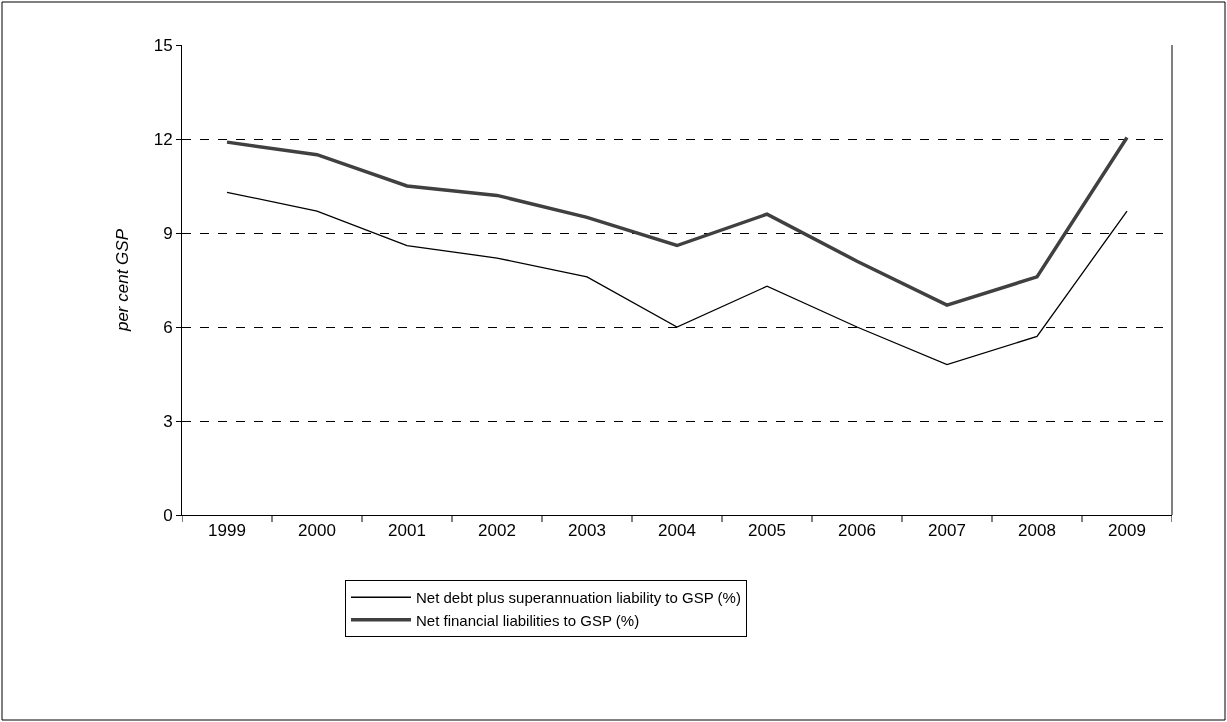  What do you see at coordinates (528, 620) in the screenshot?
I see `legend-label: Net financial liabilities to GSP (%)` at bounding box center [528, 620].